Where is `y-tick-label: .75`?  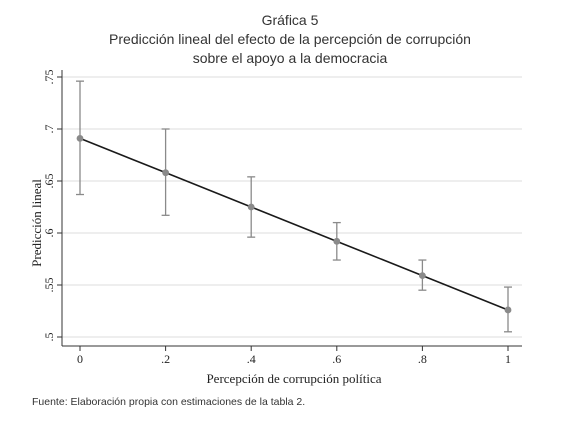
y-tick-label: .75 is located at coordinates (49, 77).